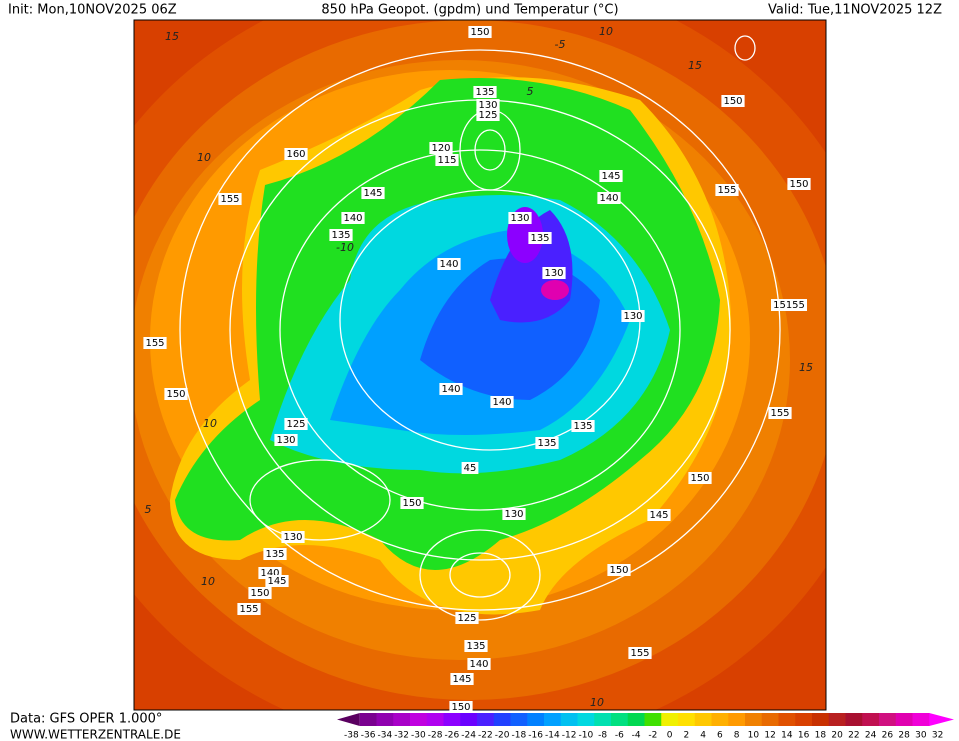 The height and width of the screenshot is (741, 959). What do you see at coordinates (636, 736) in the screenshot?
I see `scale-label: -4` at bounding box center [636, 736].